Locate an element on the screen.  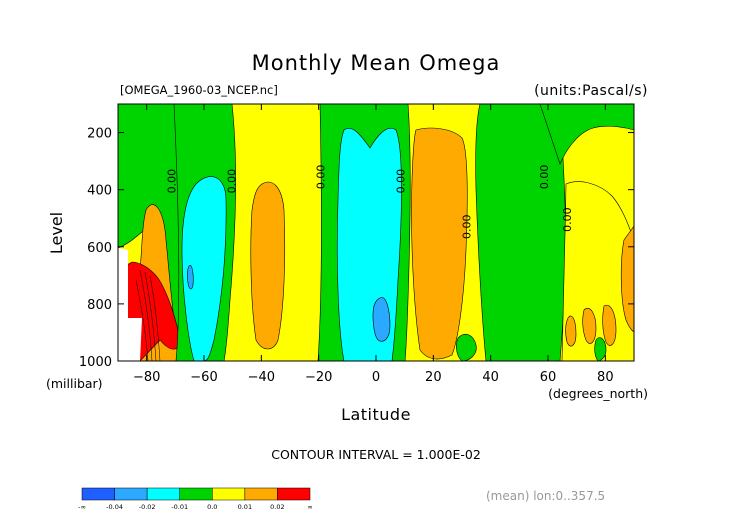
colorbar-tick-label: 0.0 is located at coordinates (212, 507).